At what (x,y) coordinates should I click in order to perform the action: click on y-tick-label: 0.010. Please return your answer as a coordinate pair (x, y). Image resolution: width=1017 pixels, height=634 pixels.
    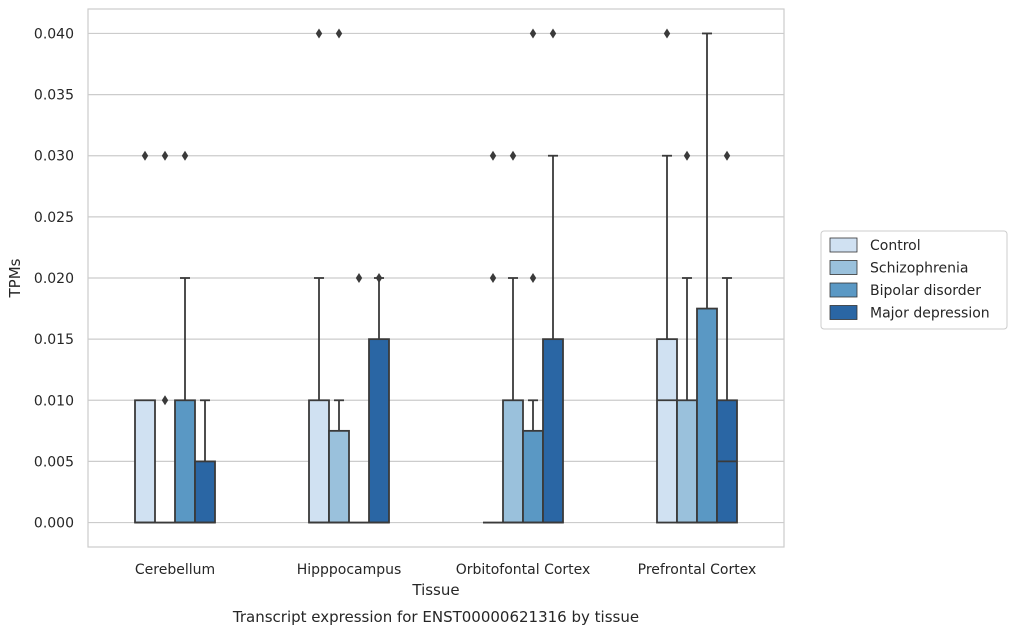
    Looking at the image, I should click on (54, 401).